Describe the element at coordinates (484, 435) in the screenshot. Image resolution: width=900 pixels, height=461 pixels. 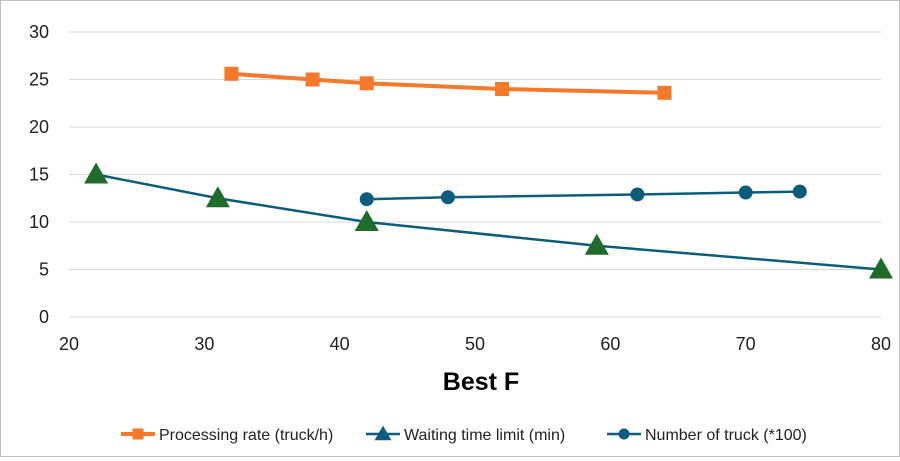
I see `legend-label: Waiting time limit (min)` at that location.